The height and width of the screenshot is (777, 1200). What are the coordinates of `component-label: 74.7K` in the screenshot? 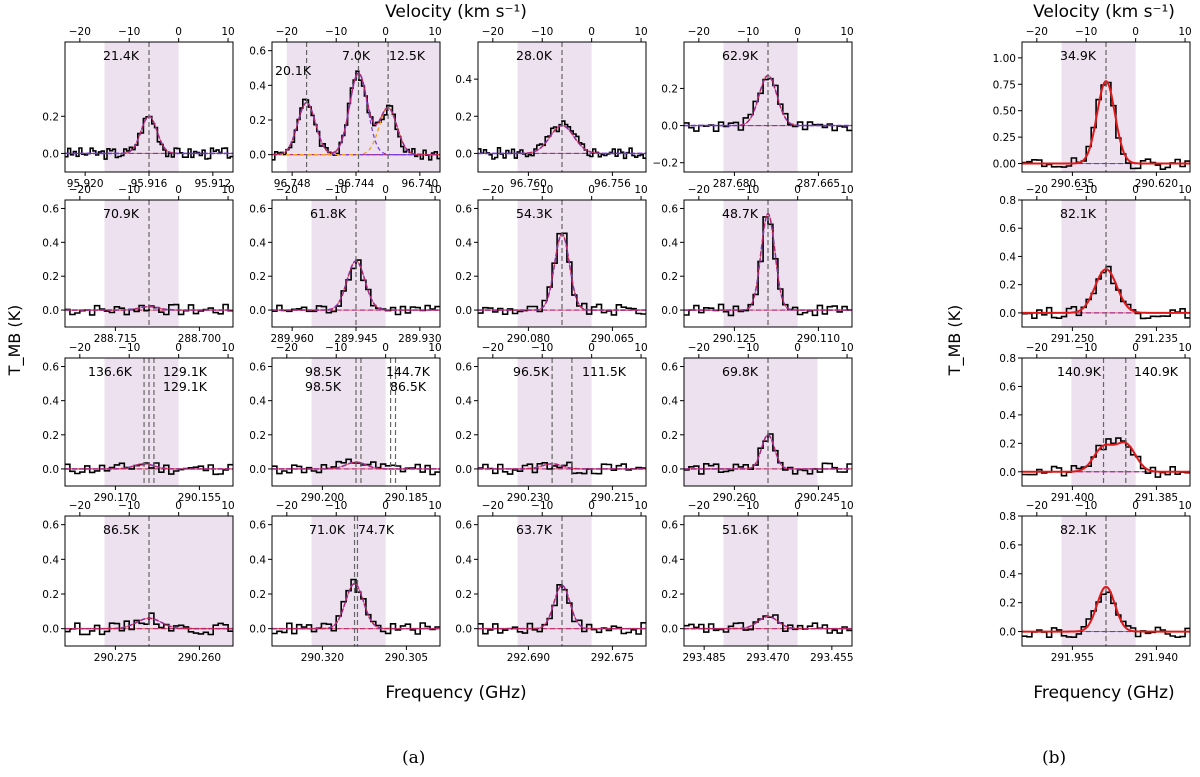 It's located at (376, 529).